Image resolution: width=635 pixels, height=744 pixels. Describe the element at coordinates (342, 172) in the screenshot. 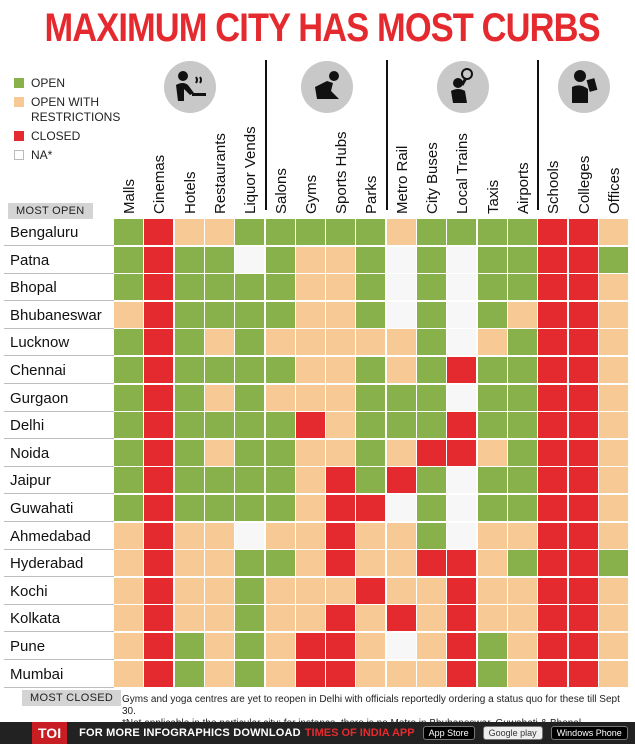

I see `column-header-label: Sports Hubs` at that location.